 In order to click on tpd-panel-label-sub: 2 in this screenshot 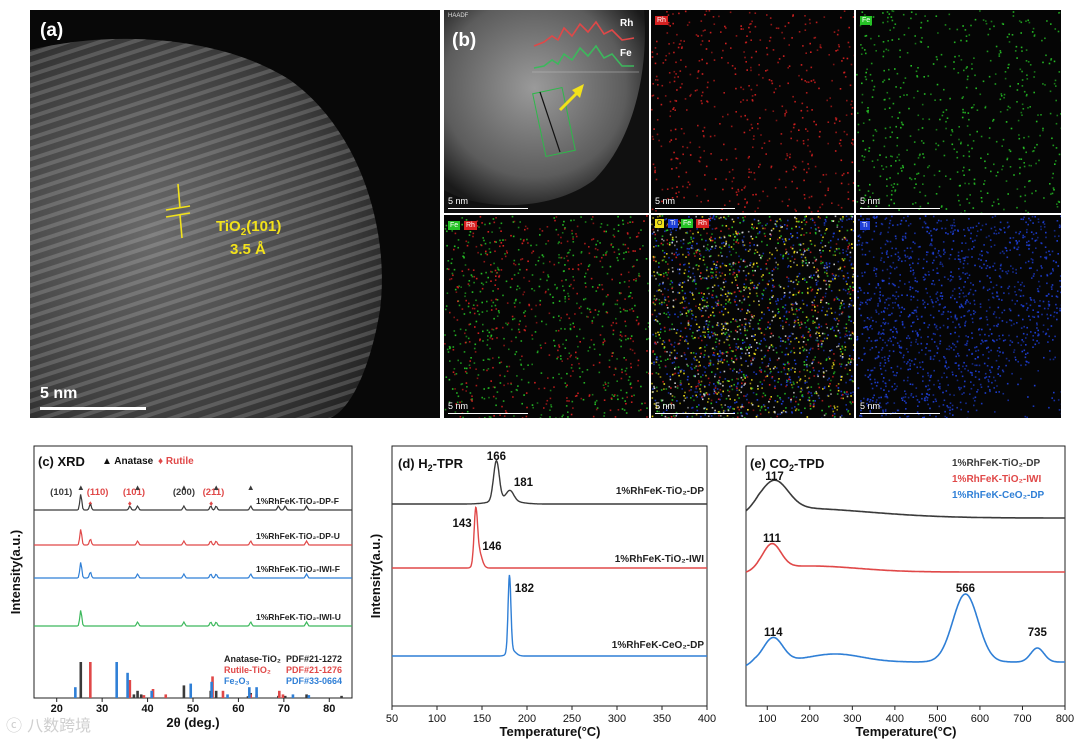, I will do `click(791, 468)`.